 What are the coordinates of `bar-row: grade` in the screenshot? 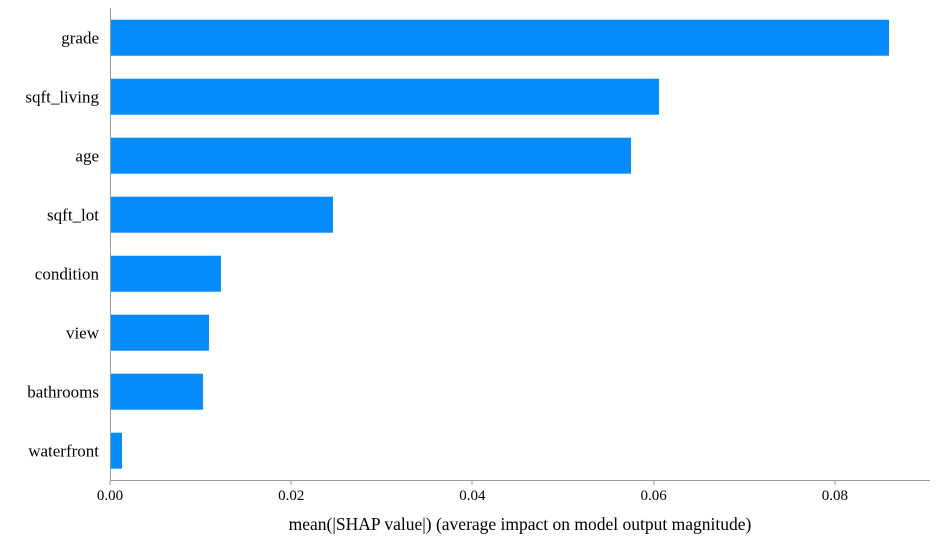 It's located at (495, 37).